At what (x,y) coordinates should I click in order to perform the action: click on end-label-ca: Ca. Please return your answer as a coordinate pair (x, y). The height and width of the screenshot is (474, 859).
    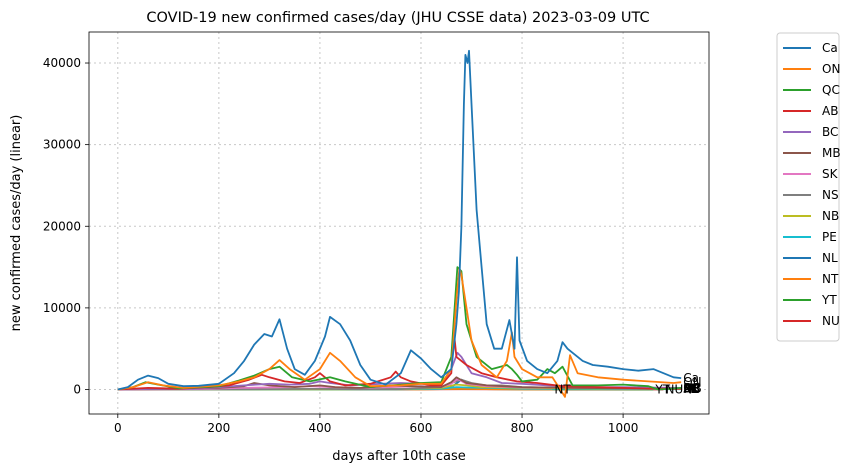
    Looking at the image, I should click on (691, 378).